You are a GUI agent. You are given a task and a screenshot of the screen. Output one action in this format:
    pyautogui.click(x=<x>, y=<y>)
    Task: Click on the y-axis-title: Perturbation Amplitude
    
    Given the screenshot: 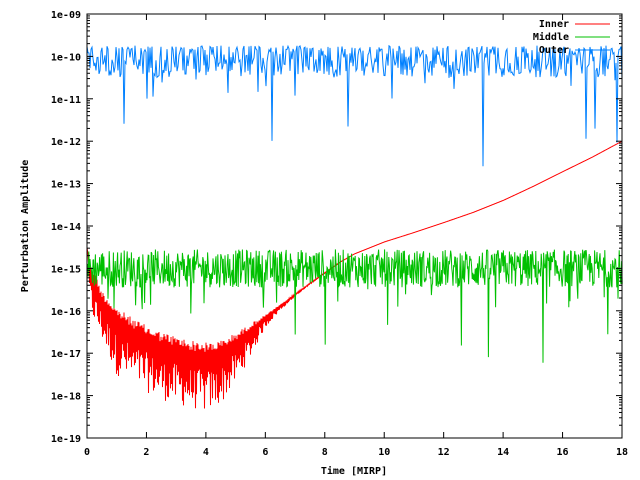 What is the action you would take?
    pyautogui.click(x=25, y=226)
    